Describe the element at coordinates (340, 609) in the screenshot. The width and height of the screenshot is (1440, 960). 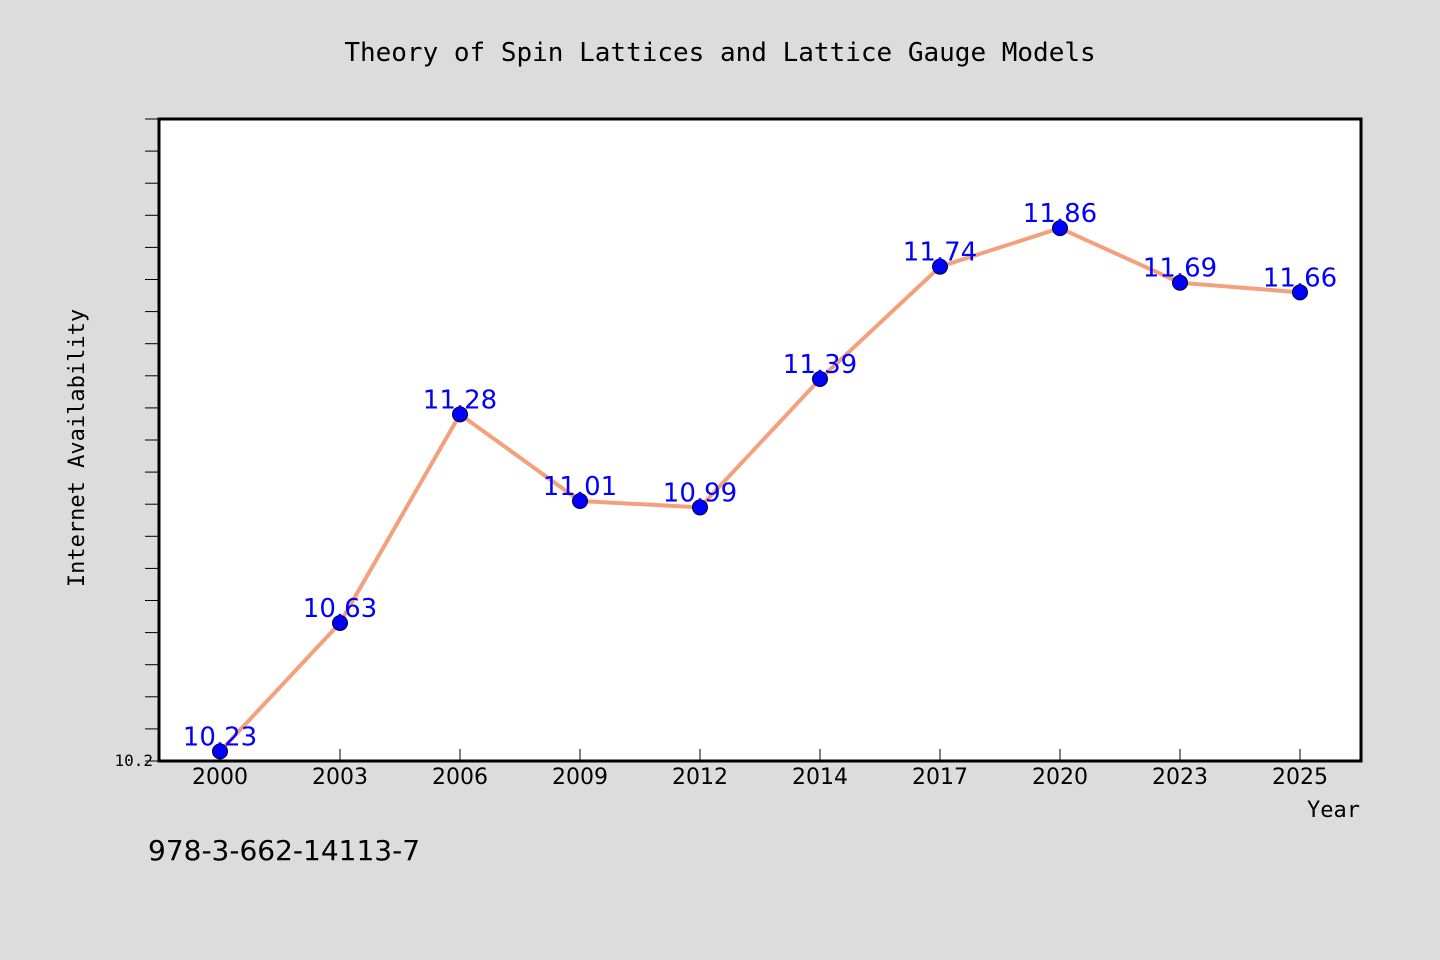
I see `data-label: 10.63` at that location.